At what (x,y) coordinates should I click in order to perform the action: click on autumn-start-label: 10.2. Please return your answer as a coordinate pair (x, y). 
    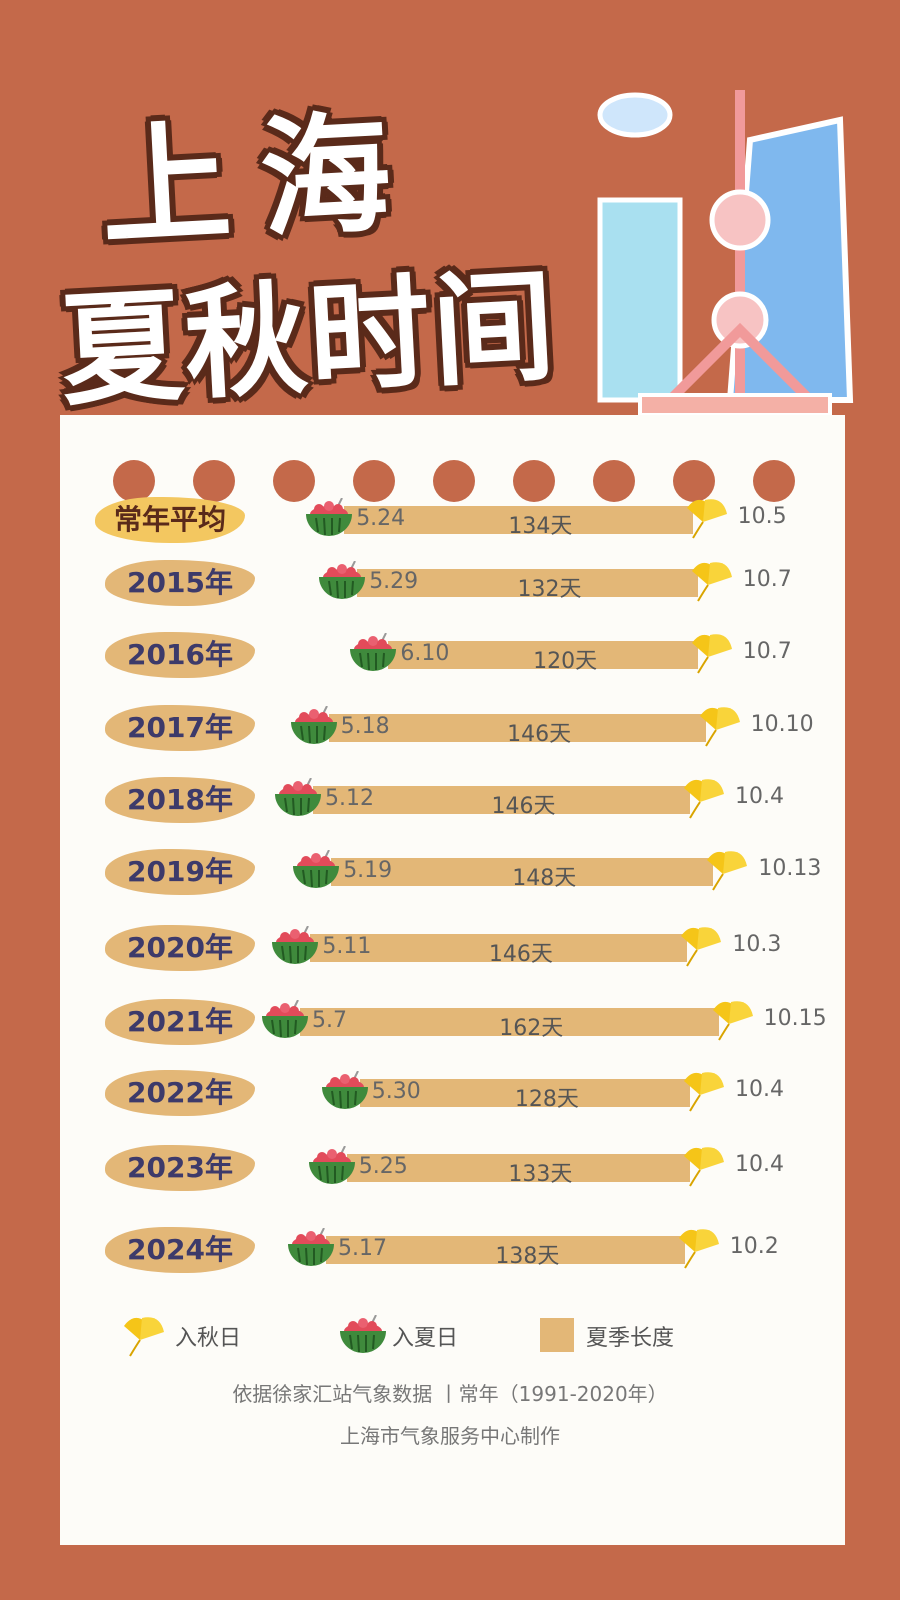
    Looking at the image, I should click on (754, 1246).